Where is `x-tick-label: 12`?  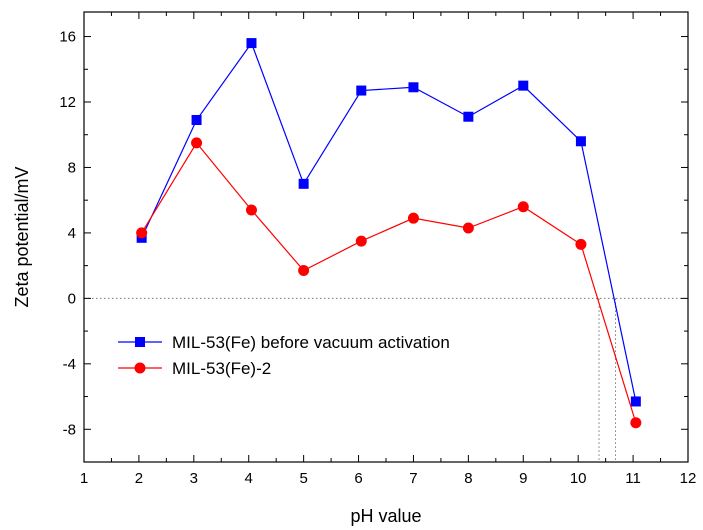 x-tick-label: 12 is located at coordinates (688, 478).